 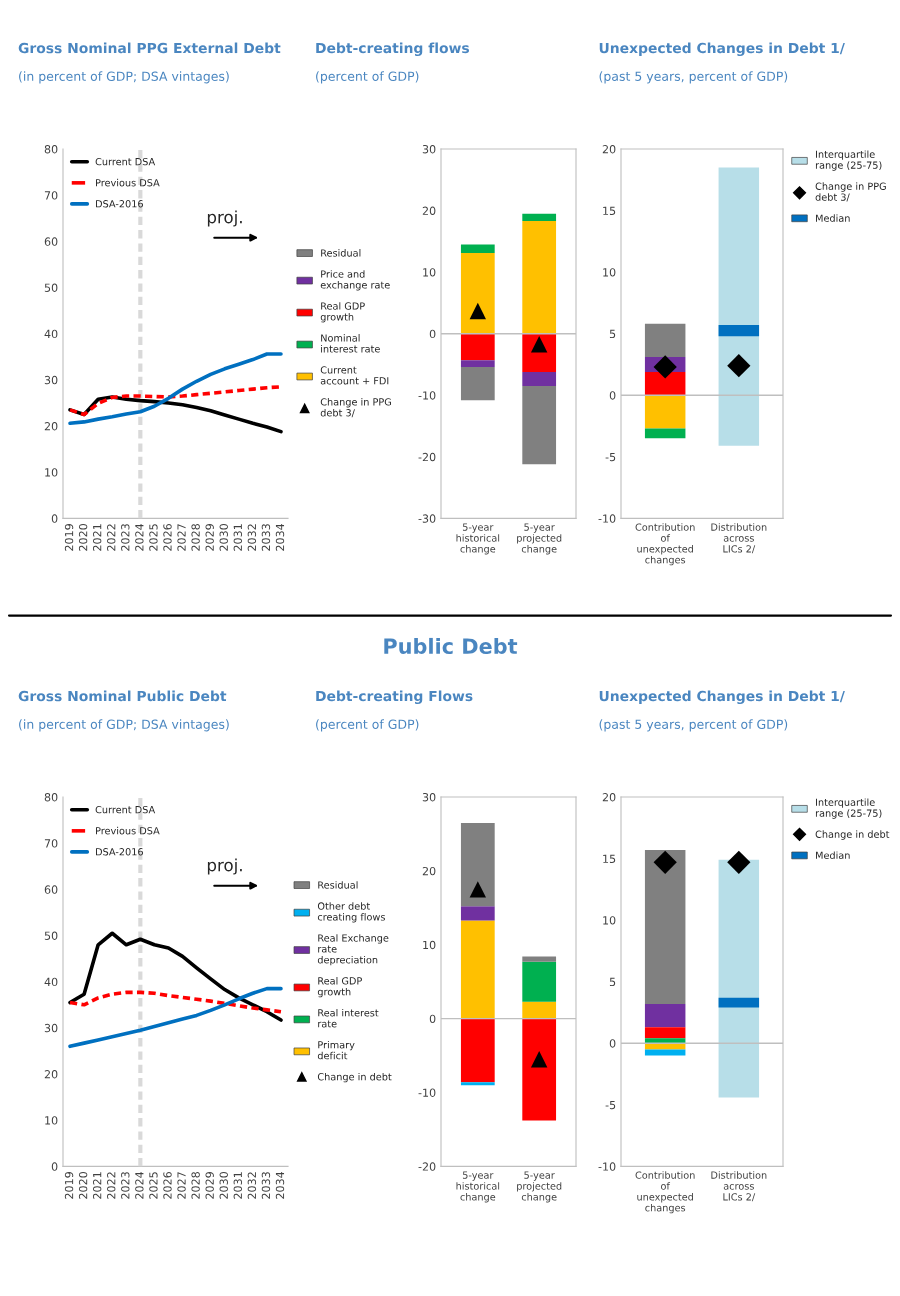 I want to click on x-tick-label: 2023, so click(x=125, y=1185).